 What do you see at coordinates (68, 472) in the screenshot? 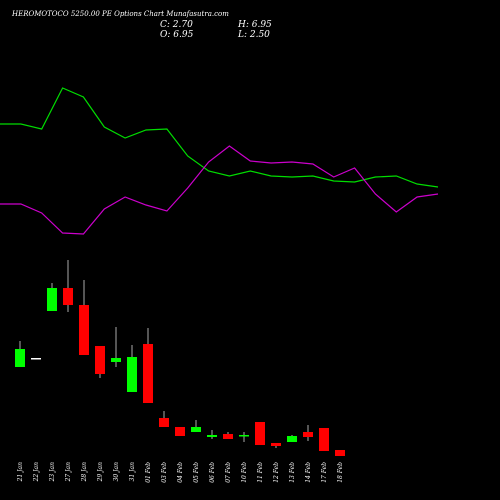
I see `x-tick-label: 27 Jan` at bounding box center [68, 472].